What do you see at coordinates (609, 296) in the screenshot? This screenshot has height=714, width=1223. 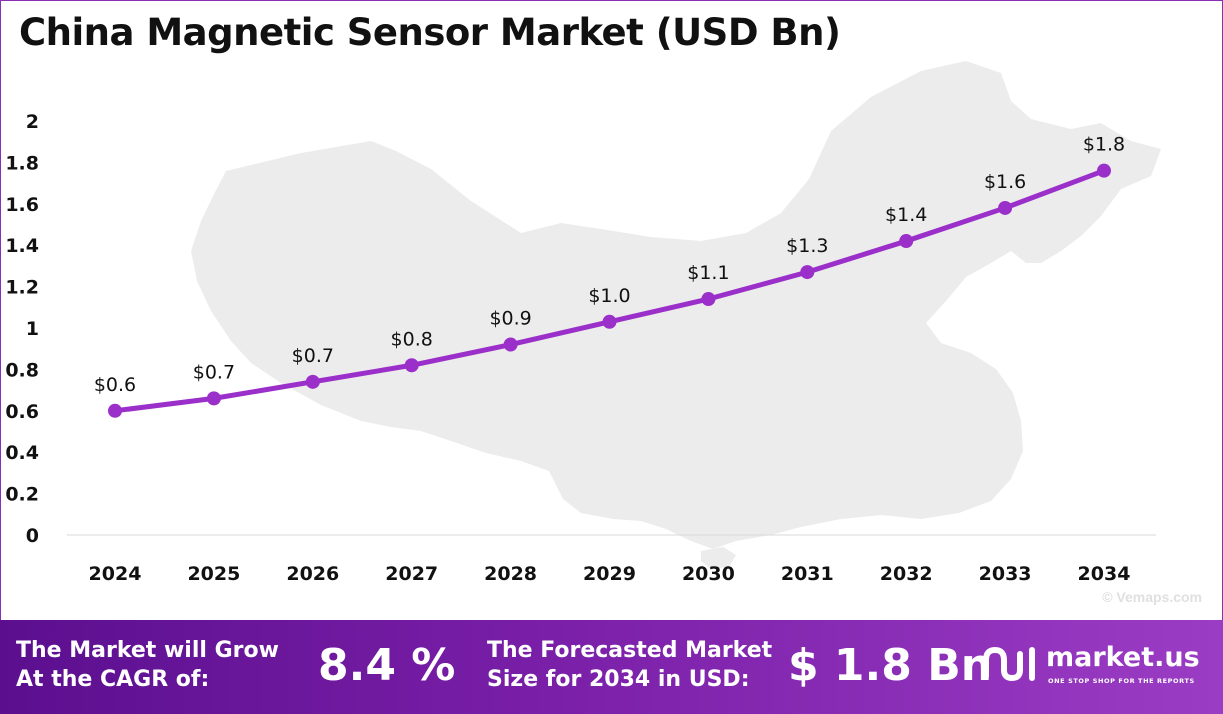 I see `data-label: $1.0` at bounding box center [609, 296].